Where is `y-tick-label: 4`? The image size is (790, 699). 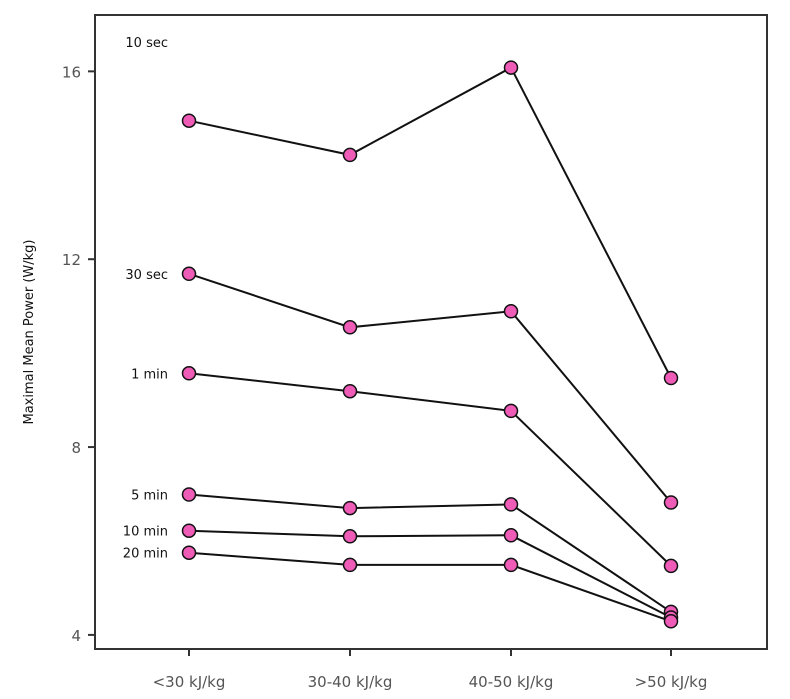
y-tick-label: 4 is located at coordinates (76, 636).